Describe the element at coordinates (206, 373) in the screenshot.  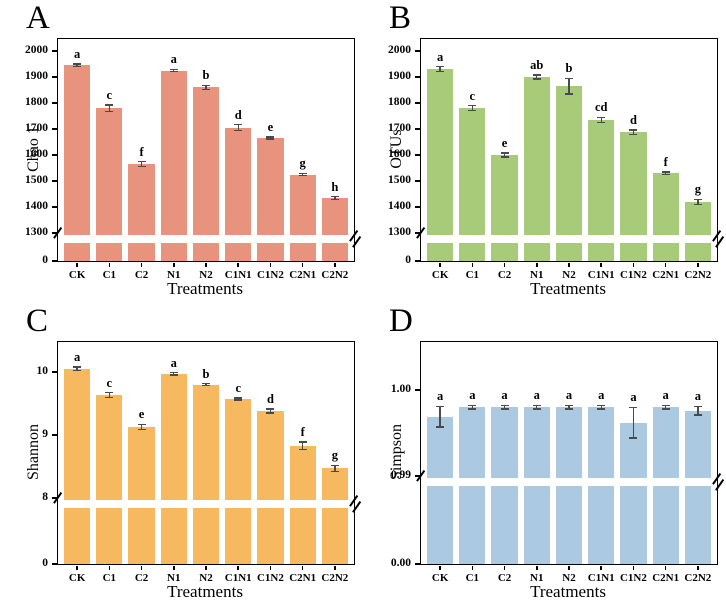
I see `significance-letter: b` at that location.